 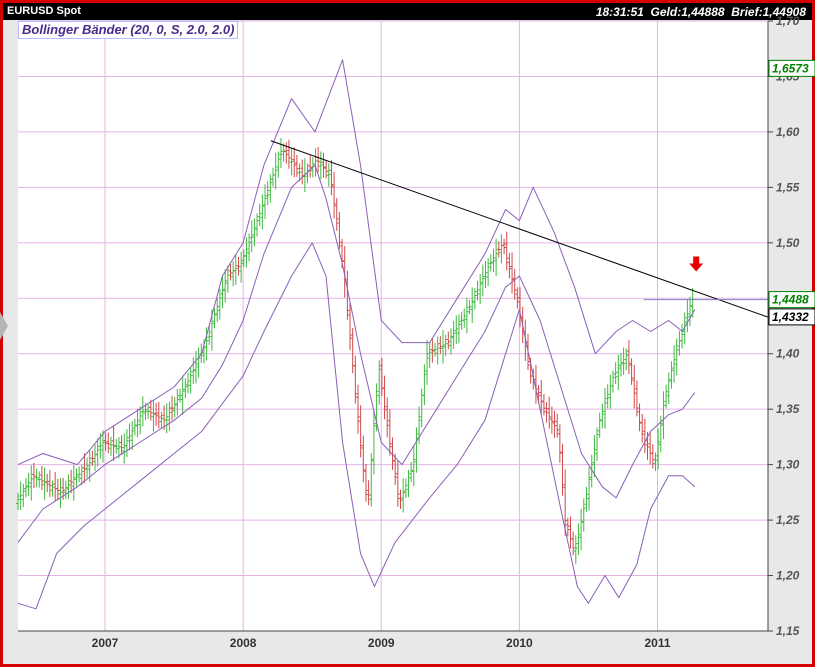 What do you see at coordinates (243, 643) in the screenshot?
I see `x-tick-label: 2008` at bounding box center [243, 643].